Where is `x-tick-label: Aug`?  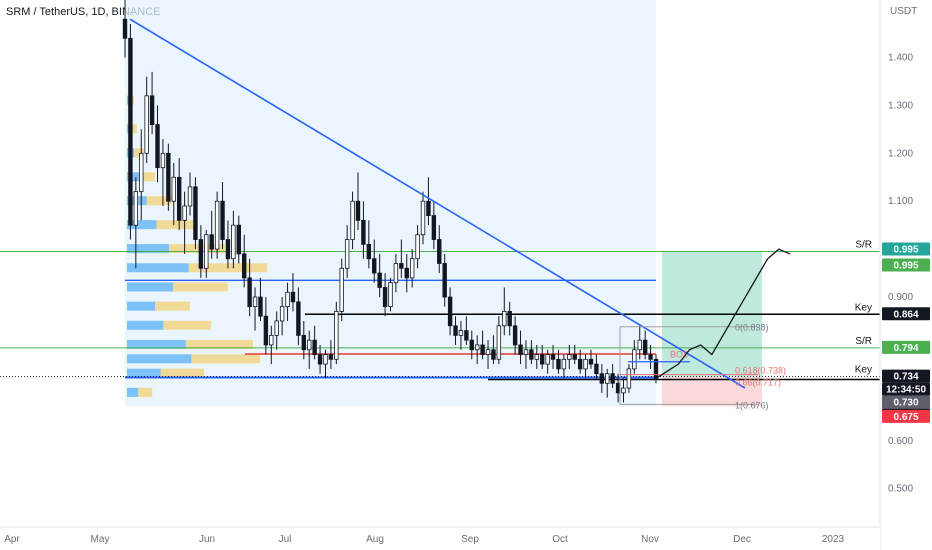 x-tick-label: Aug is located at coordinates (375, 539).